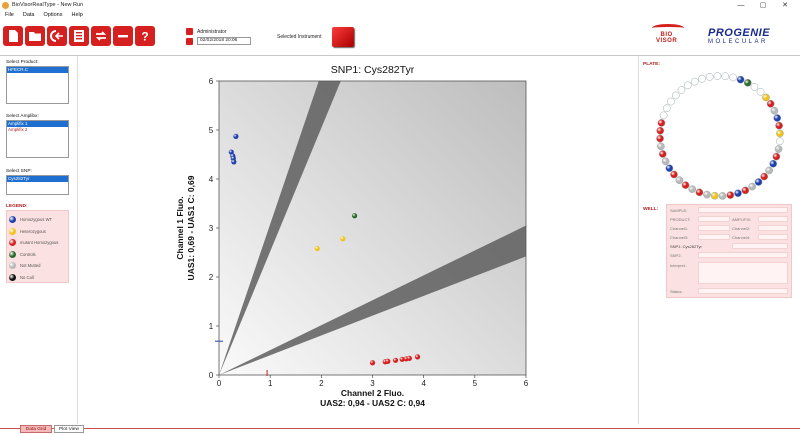  What do you see at coordinates (189, 41) in the screenshot?
I see `calendar-icon` at bounding box center [189, 41].